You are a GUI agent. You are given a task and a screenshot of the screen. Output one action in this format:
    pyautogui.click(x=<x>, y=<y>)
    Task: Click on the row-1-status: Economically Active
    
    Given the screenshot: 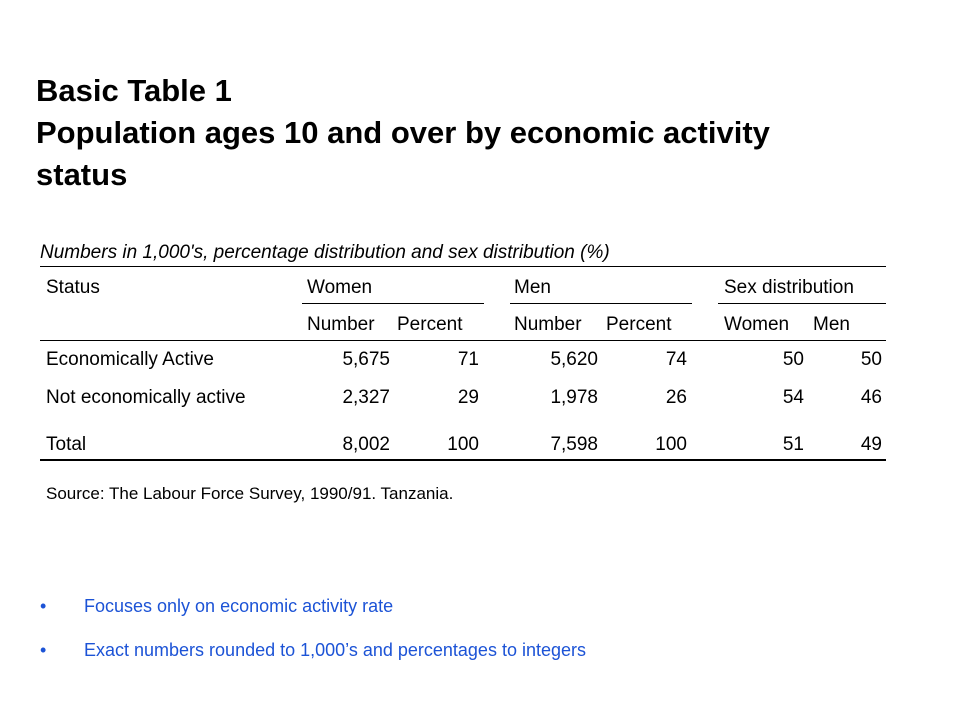 What is the action you would take?
    pyautogui.click(x=130, y=359)
    